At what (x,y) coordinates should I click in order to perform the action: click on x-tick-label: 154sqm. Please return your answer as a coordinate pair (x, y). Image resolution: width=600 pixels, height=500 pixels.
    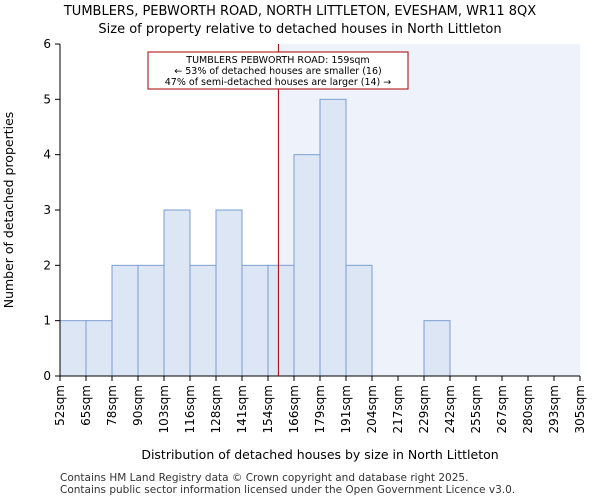
    Looking at the image, I should click on (268, 409).